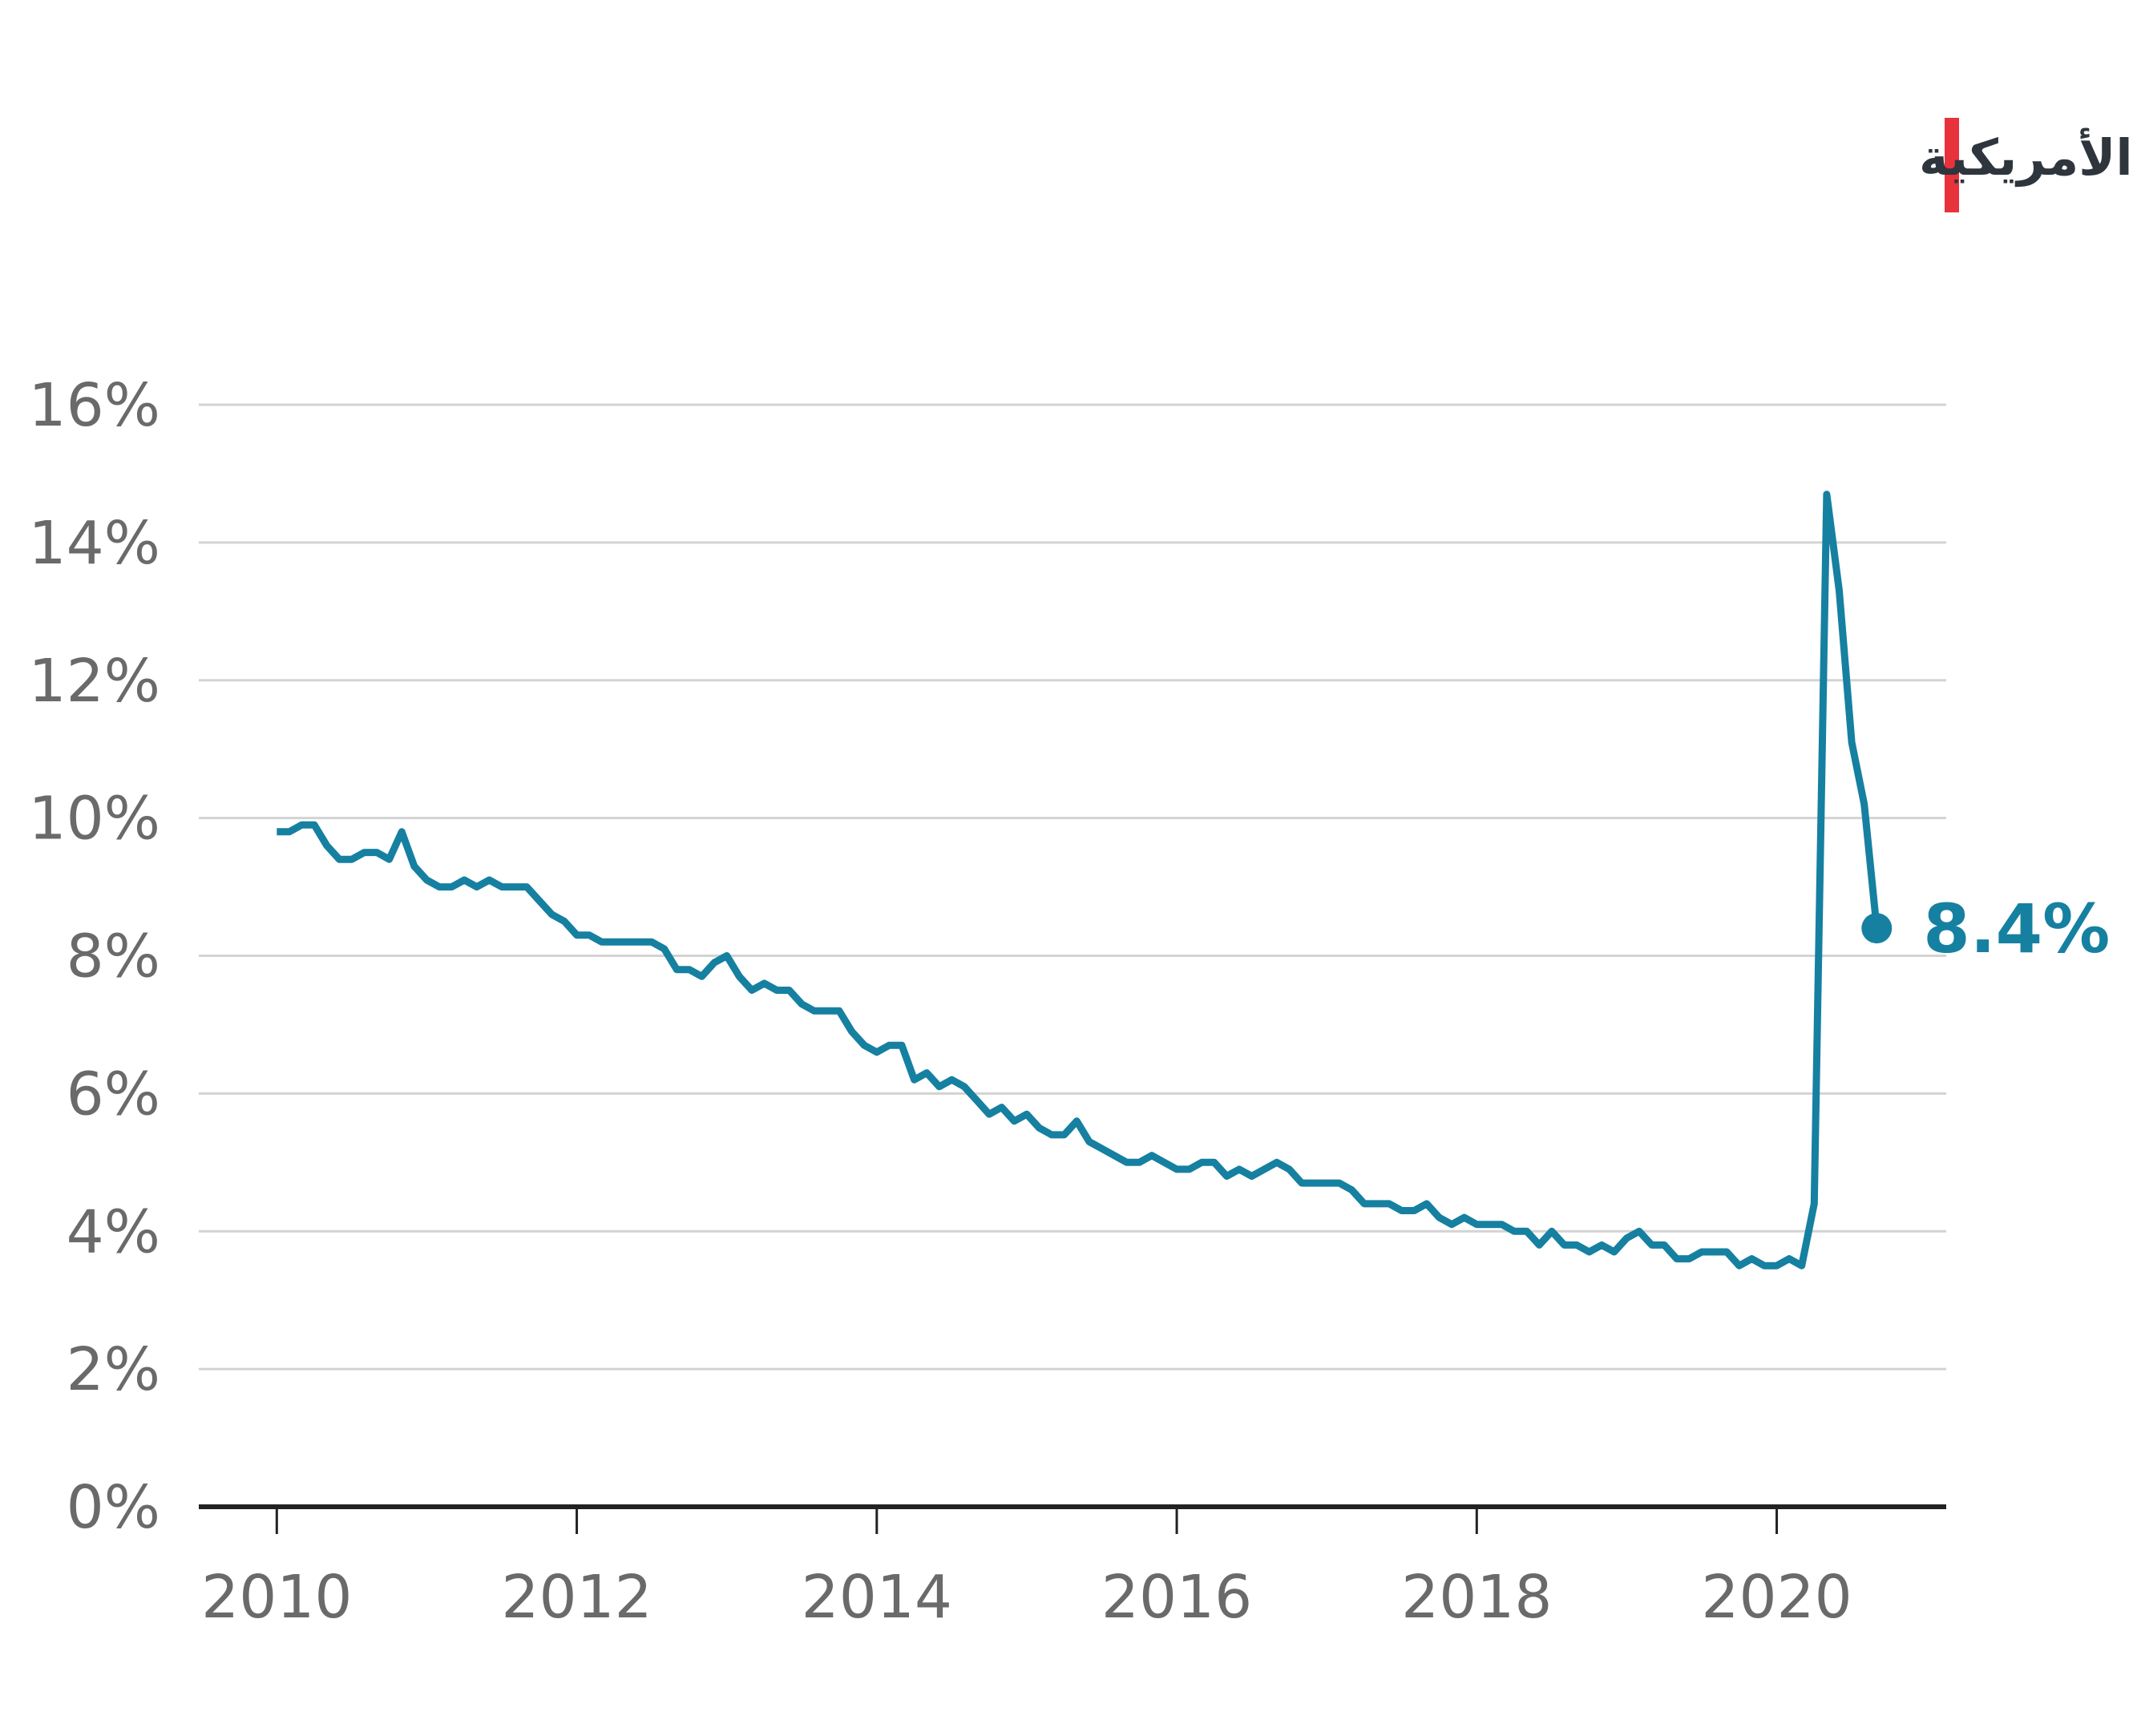 Image resolution: width=2137 pixels, height=1736 pixels. Describe the element at coordinates (1952, 165) in the screenshot. I see `title-accent-bar` at that location.